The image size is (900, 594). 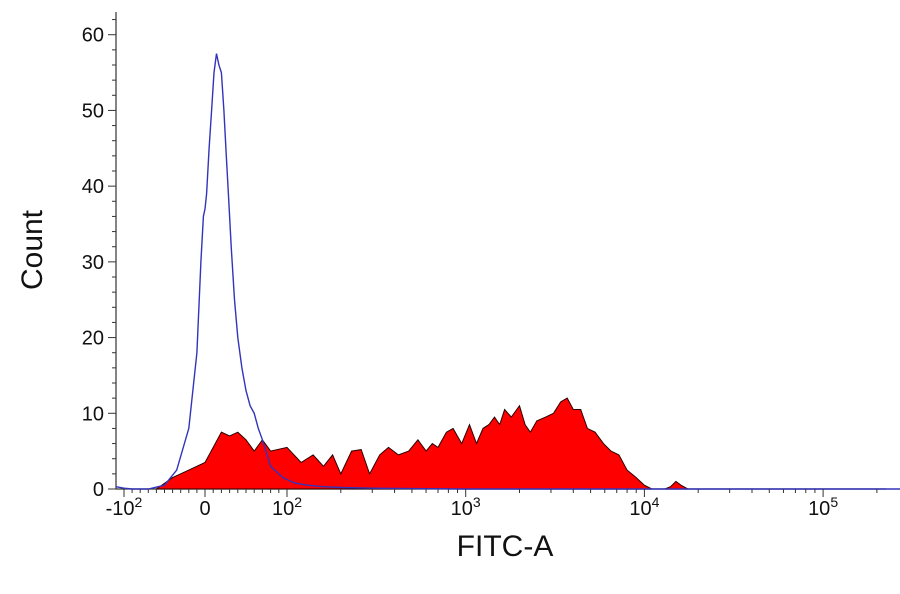 I want to click on y-axis-title: Count, so click(x=32, y=249).